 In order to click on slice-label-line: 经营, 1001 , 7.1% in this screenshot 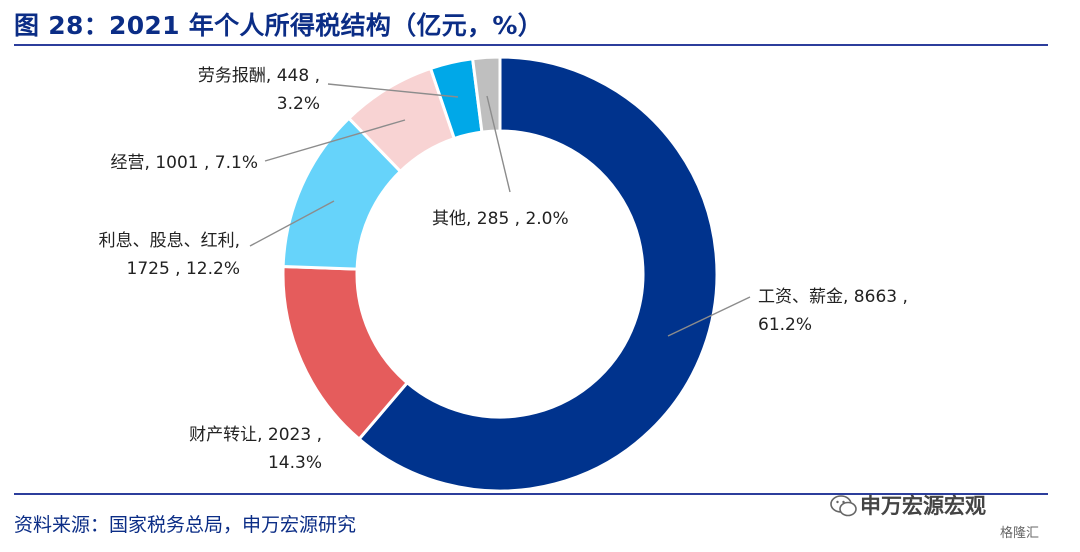, I will do `click(184, 163)`.